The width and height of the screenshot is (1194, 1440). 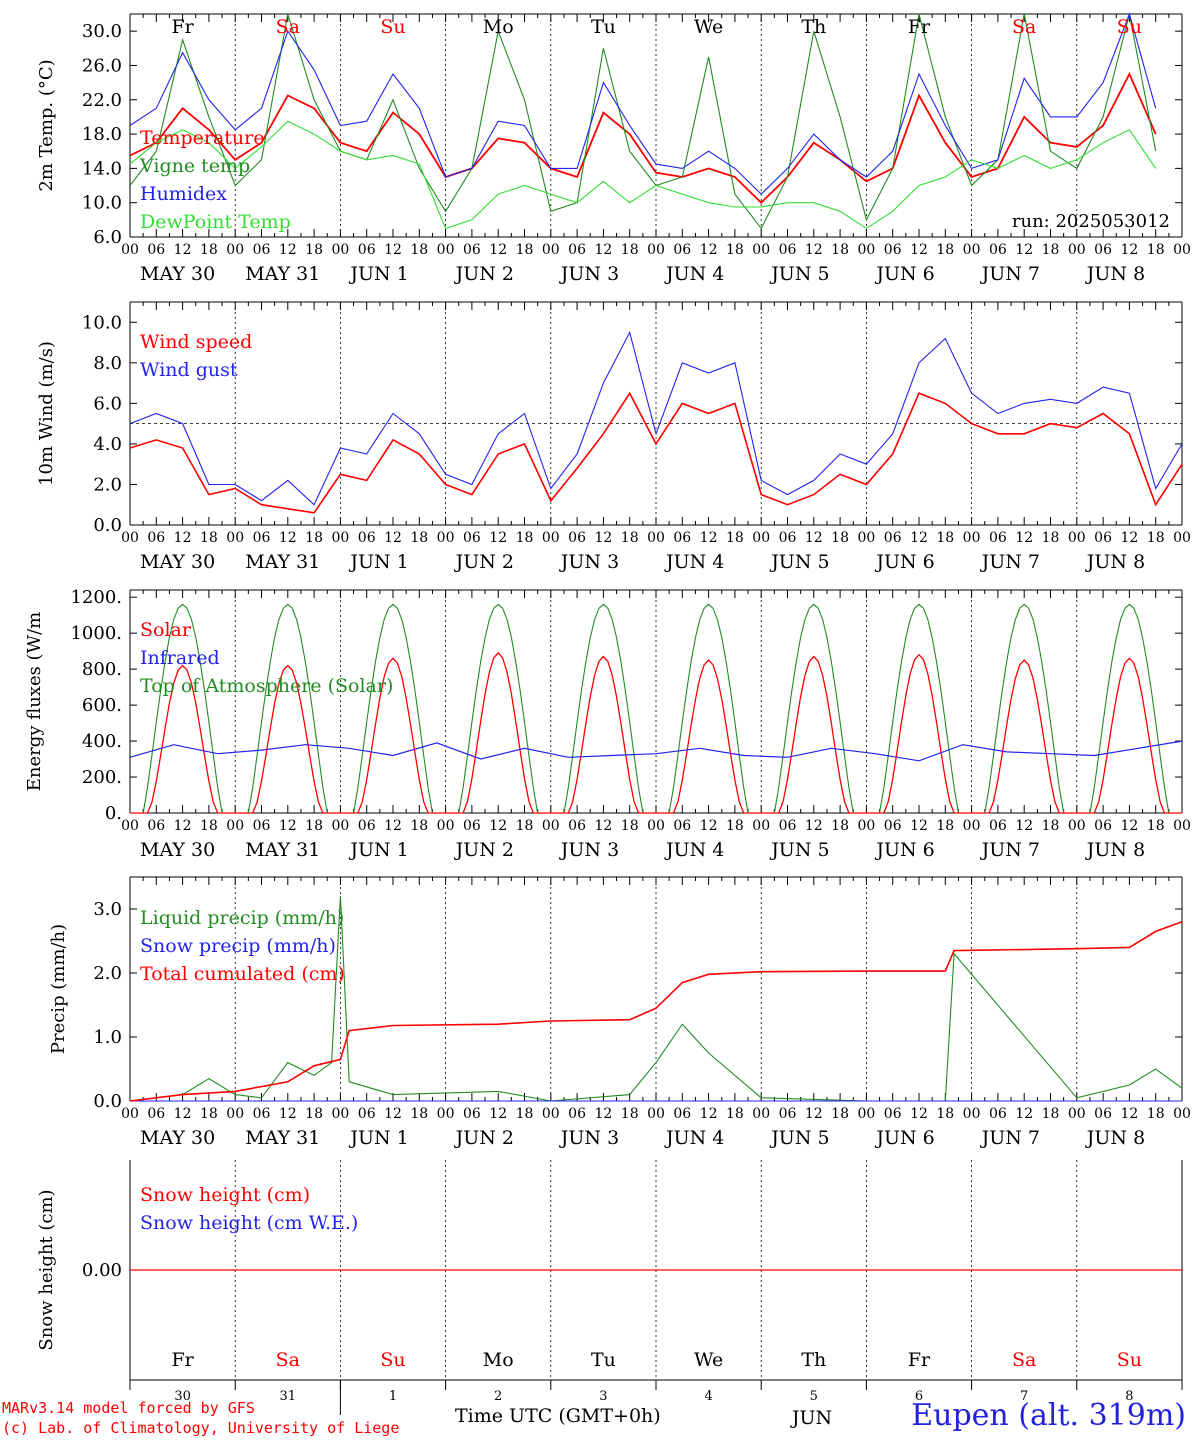 I want to click on weekday-label: Sa, so click(x=288, y=27).